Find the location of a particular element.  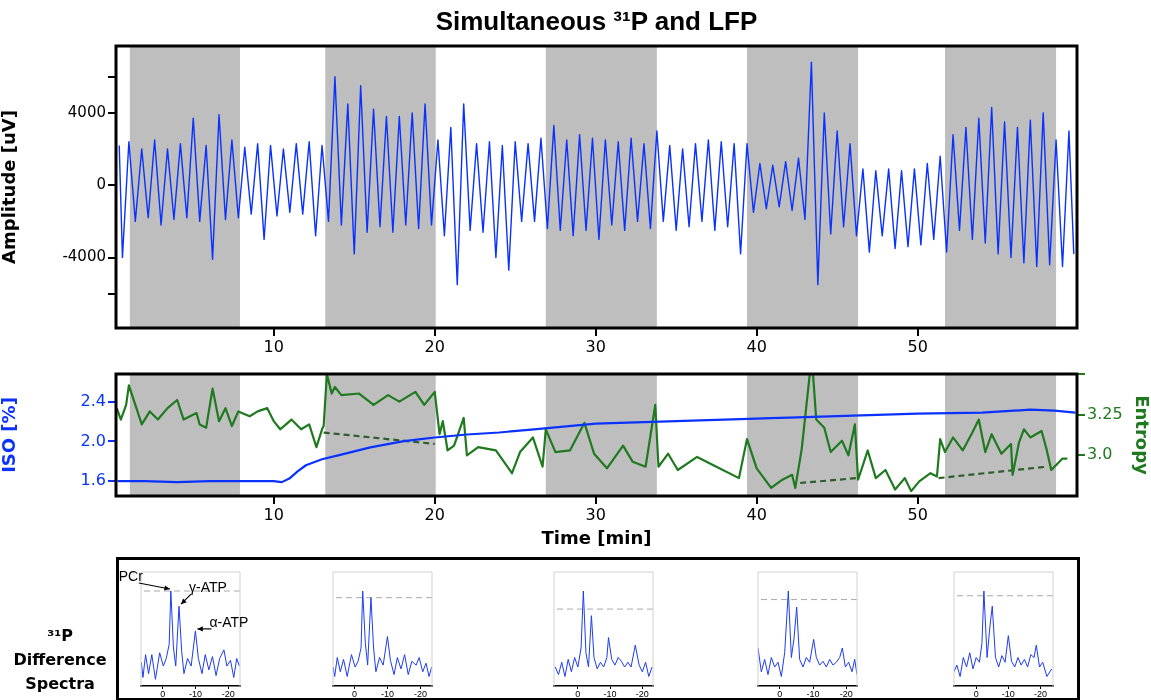

annotation: γ-ATP is located at coordinates (208, 587).